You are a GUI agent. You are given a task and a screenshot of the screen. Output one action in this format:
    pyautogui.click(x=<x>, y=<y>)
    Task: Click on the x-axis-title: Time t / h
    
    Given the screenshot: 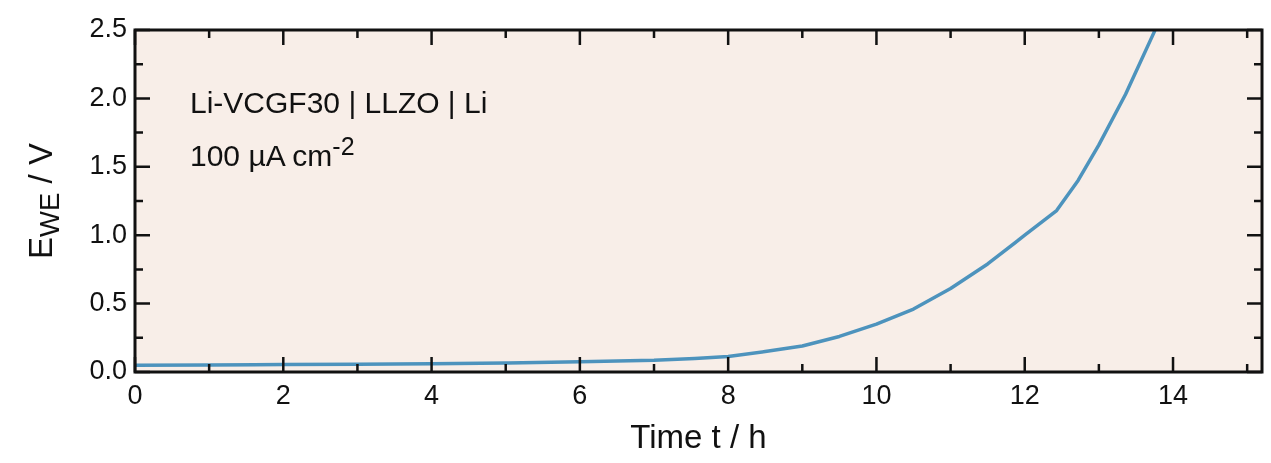 What is the action you would take?
    pyautogui.click(x=698, y=437)
    